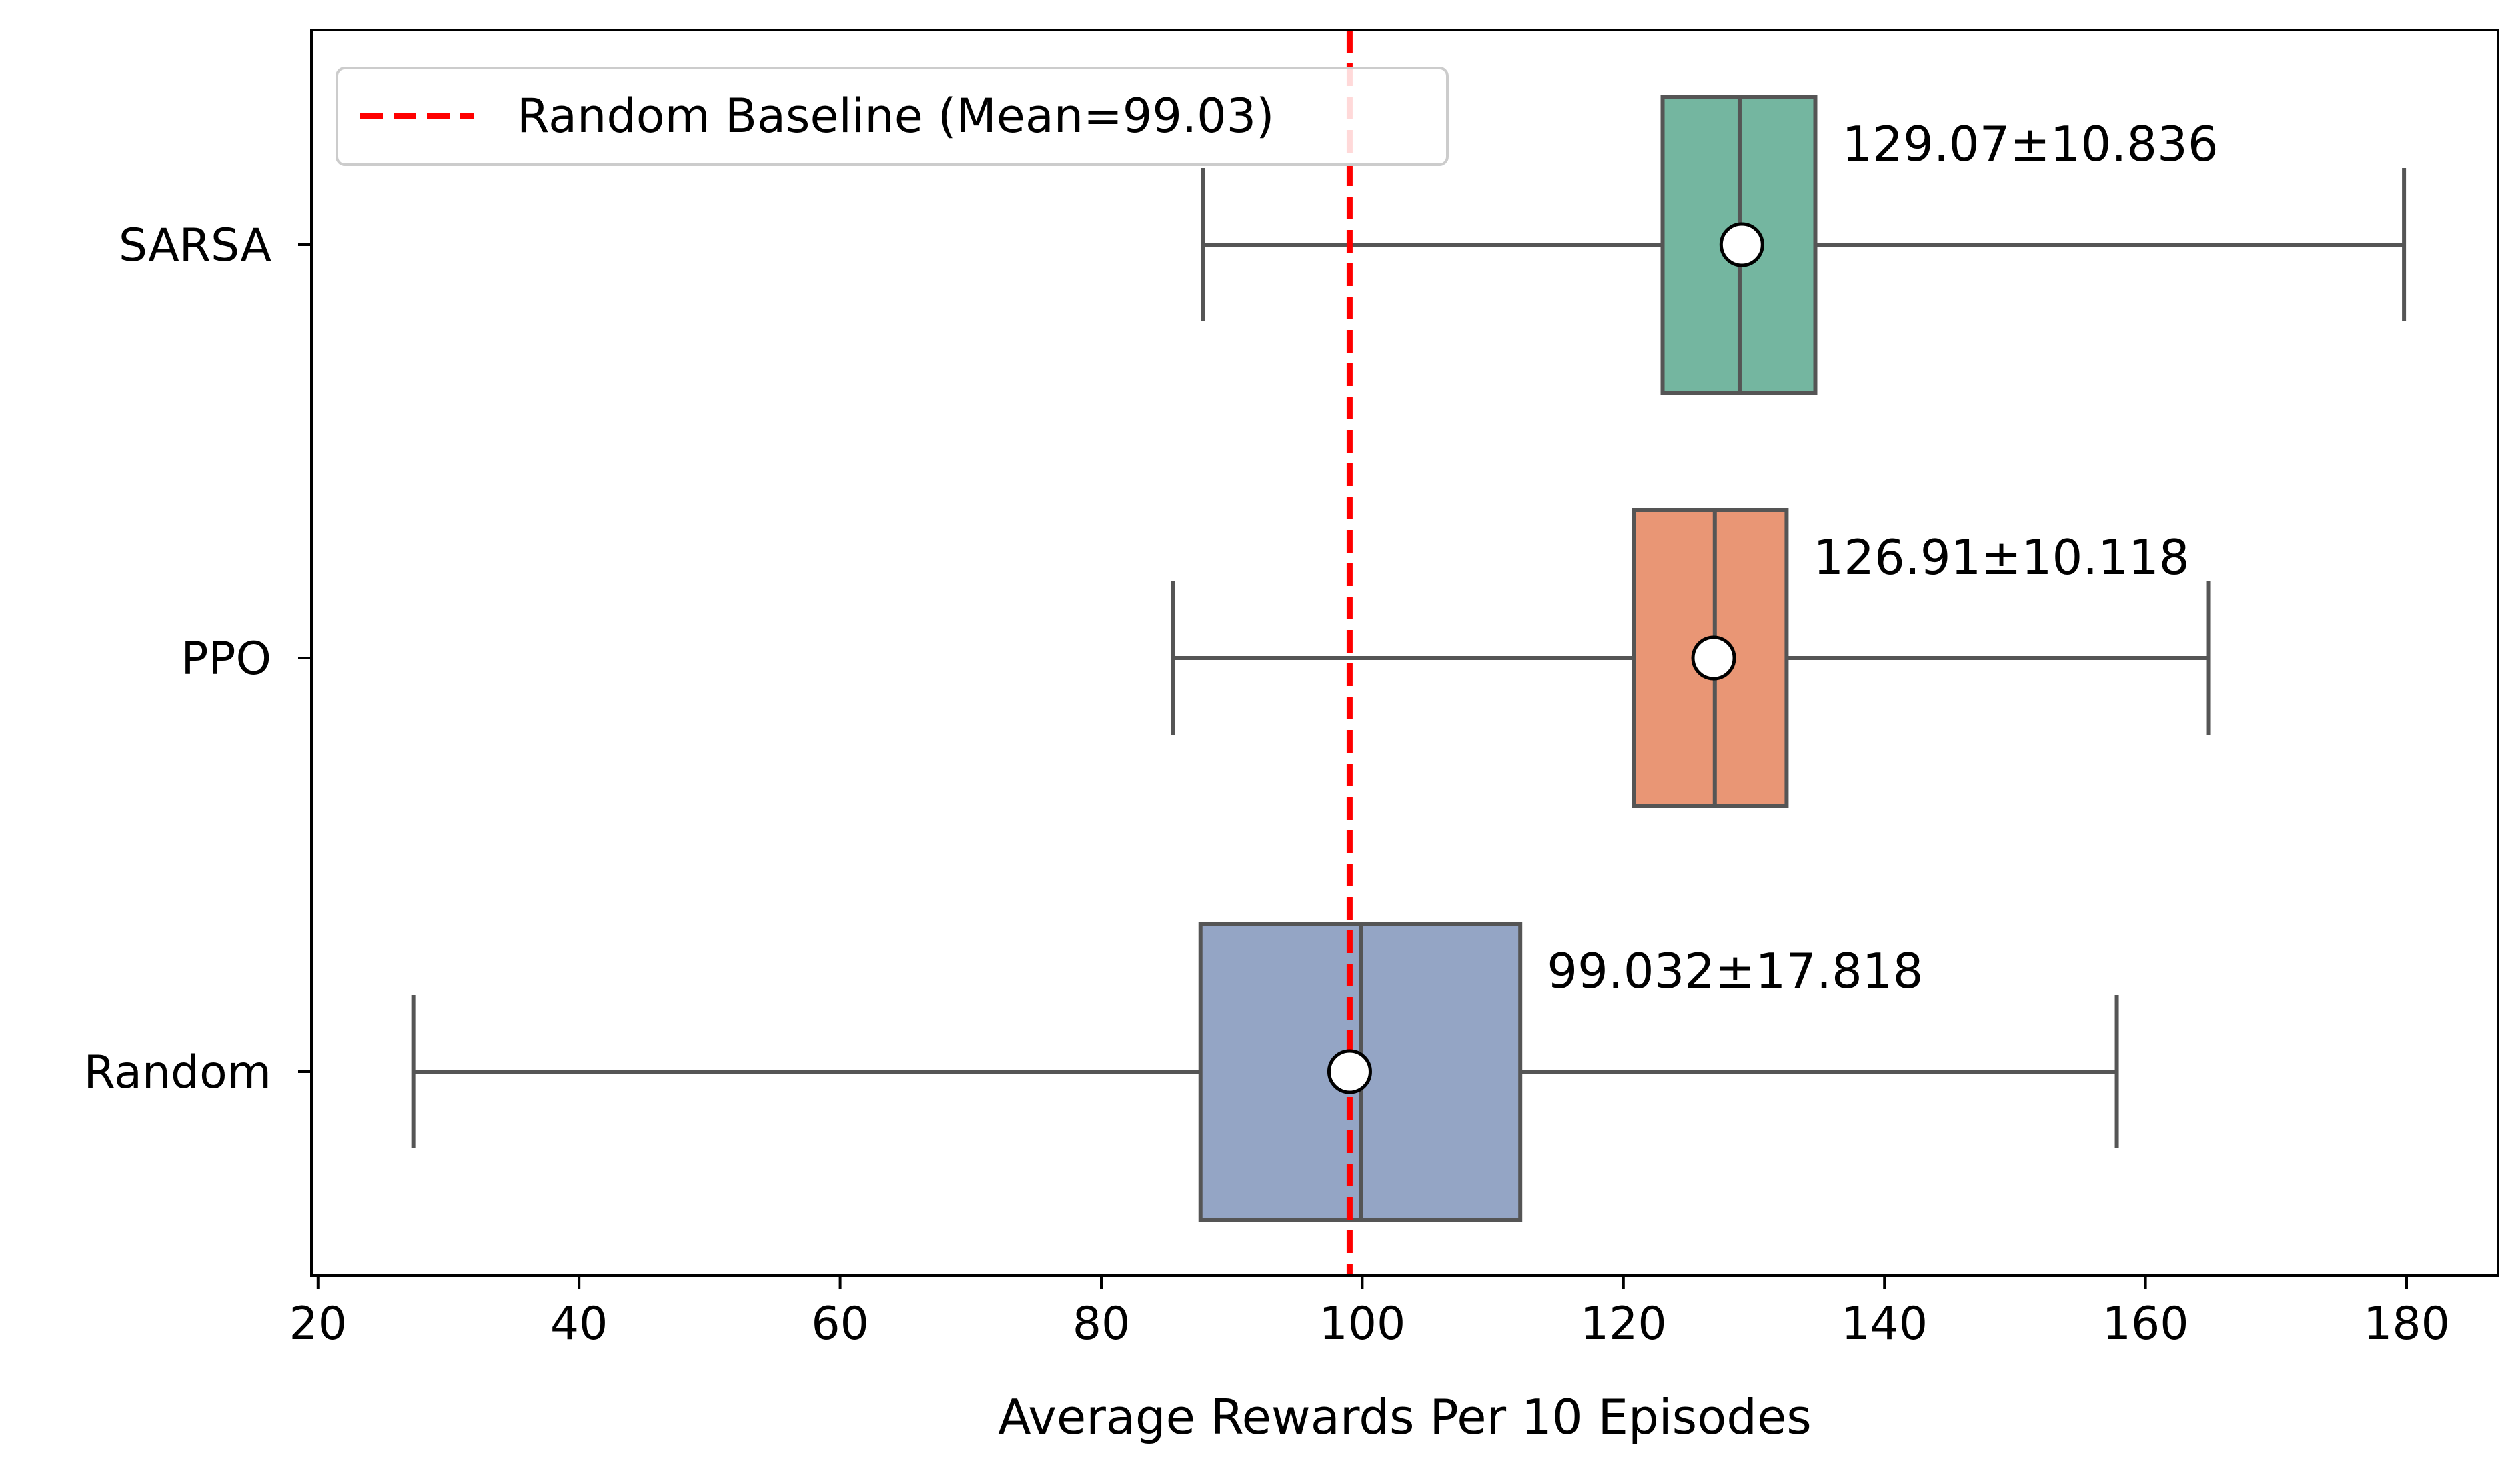  What do you see at coordinates (1884, 1324) in the screenshot?
I see `x-tick-label: 140` at bounding box center [1884, 1324].